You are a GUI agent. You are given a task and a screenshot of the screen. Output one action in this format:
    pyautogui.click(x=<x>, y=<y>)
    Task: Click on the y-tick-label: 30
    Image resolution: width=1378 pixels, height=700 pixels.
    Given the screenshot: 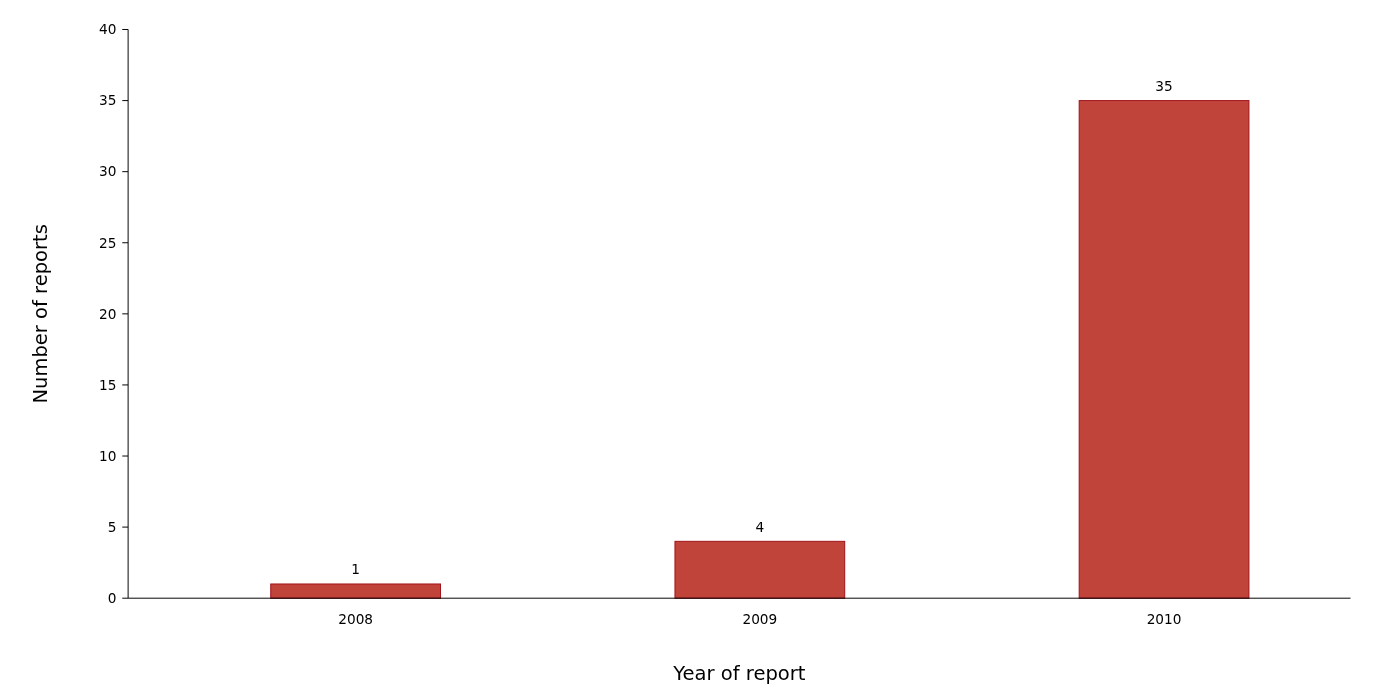 What is the action you would take?
    pyautogui.click(x=107, y=171)
    